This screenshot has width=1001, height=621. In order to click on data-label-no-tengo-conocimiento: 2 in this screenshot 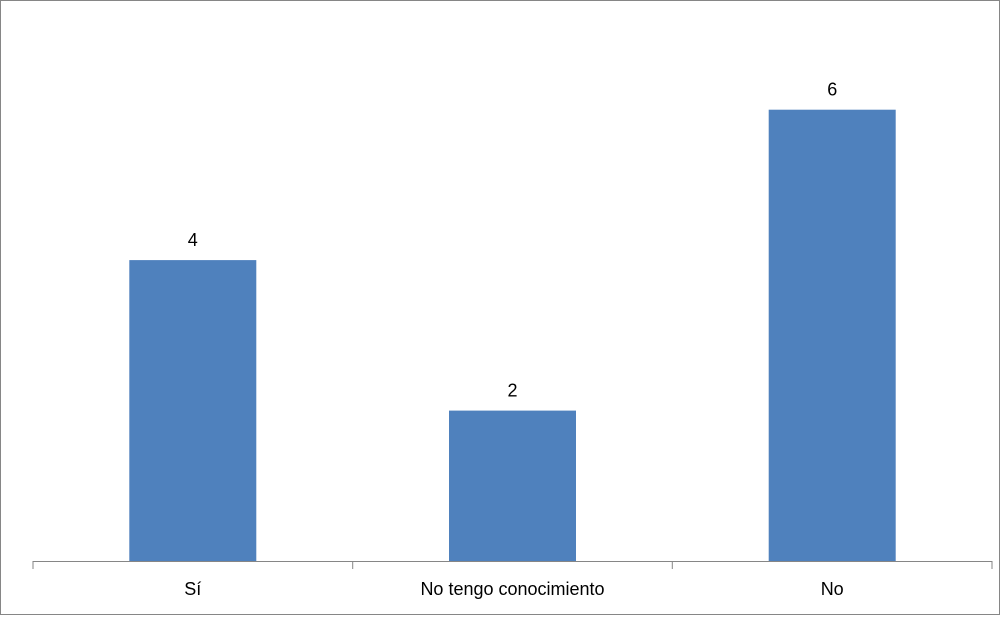, I will do `click(512, 391)`.